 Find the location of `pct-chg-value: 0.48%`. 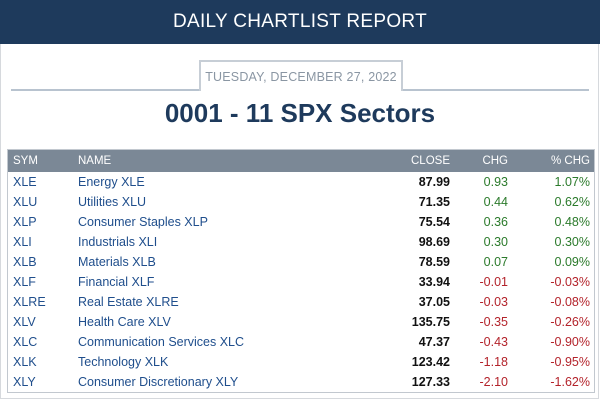

pct-chg-value: 0.48% is located at coordinates (572, 222).